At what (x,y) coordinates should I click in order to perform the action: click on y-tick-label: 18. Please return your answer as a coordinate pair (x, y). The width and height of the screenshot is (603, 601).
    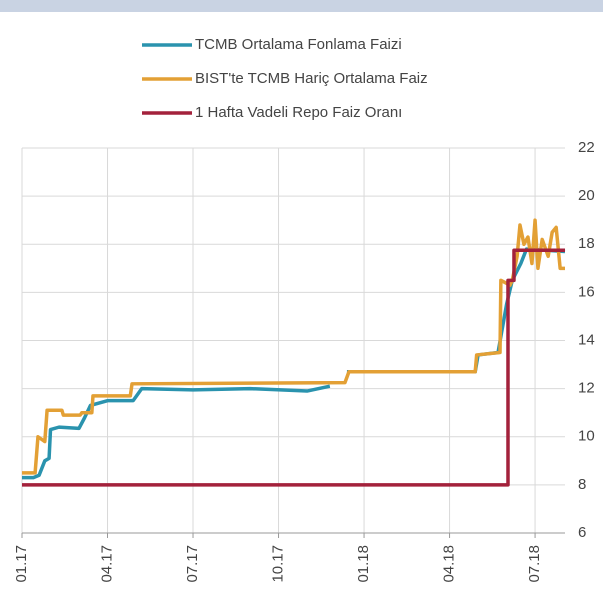
    Looking at the image, I should click on (586, 243).